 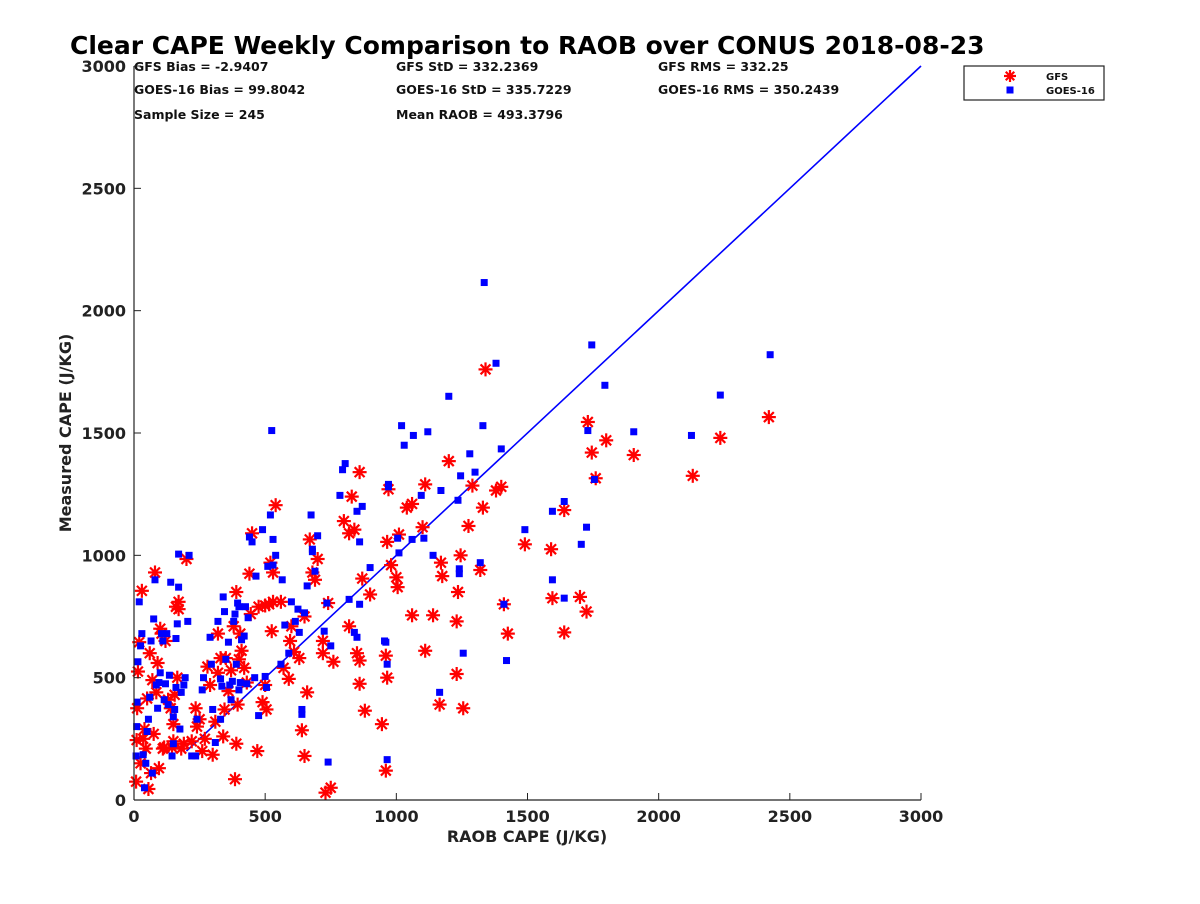 What do you see at coordinates (723, 66) in the screenshot?
I see `stat-annotation: GFS RMS = 332.25` at bounding box center [723, 66].